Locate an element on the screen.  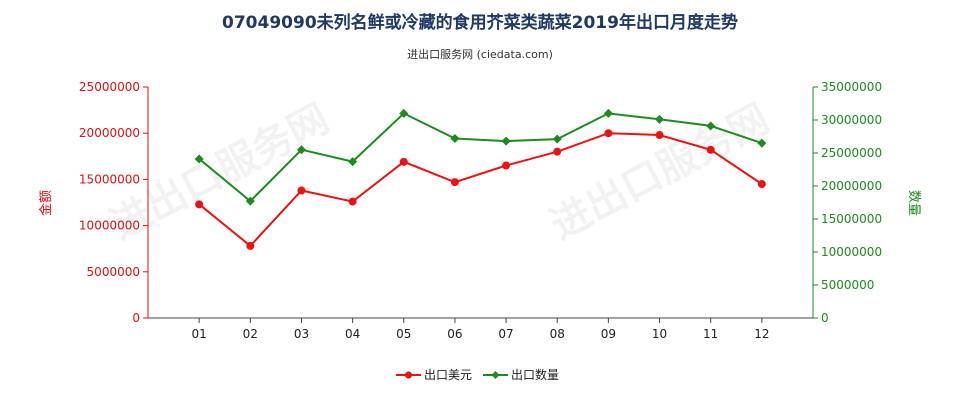
y-right-tick-label: 30000000 is located at coordinates (851, 120).